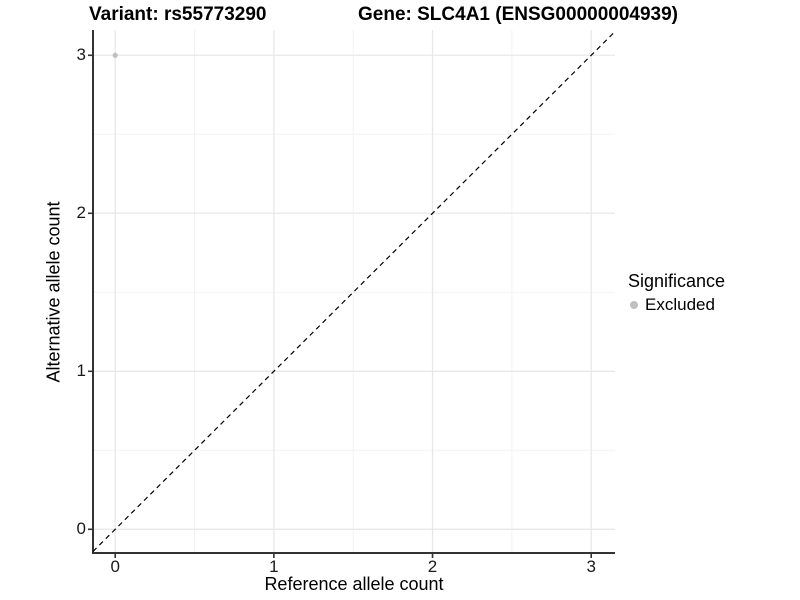 The image size is (800, 600). I want to click on data-point, so click(115, 55).